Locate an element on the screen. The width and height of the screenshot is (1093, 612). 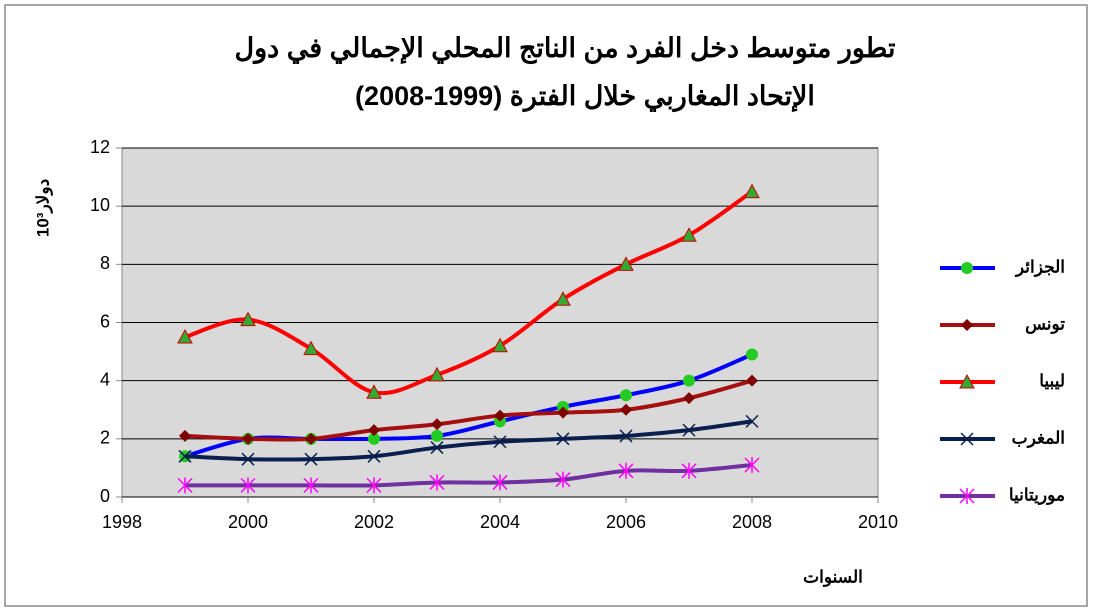
legend-label: المغرب is located at coordinates (1038, 438).